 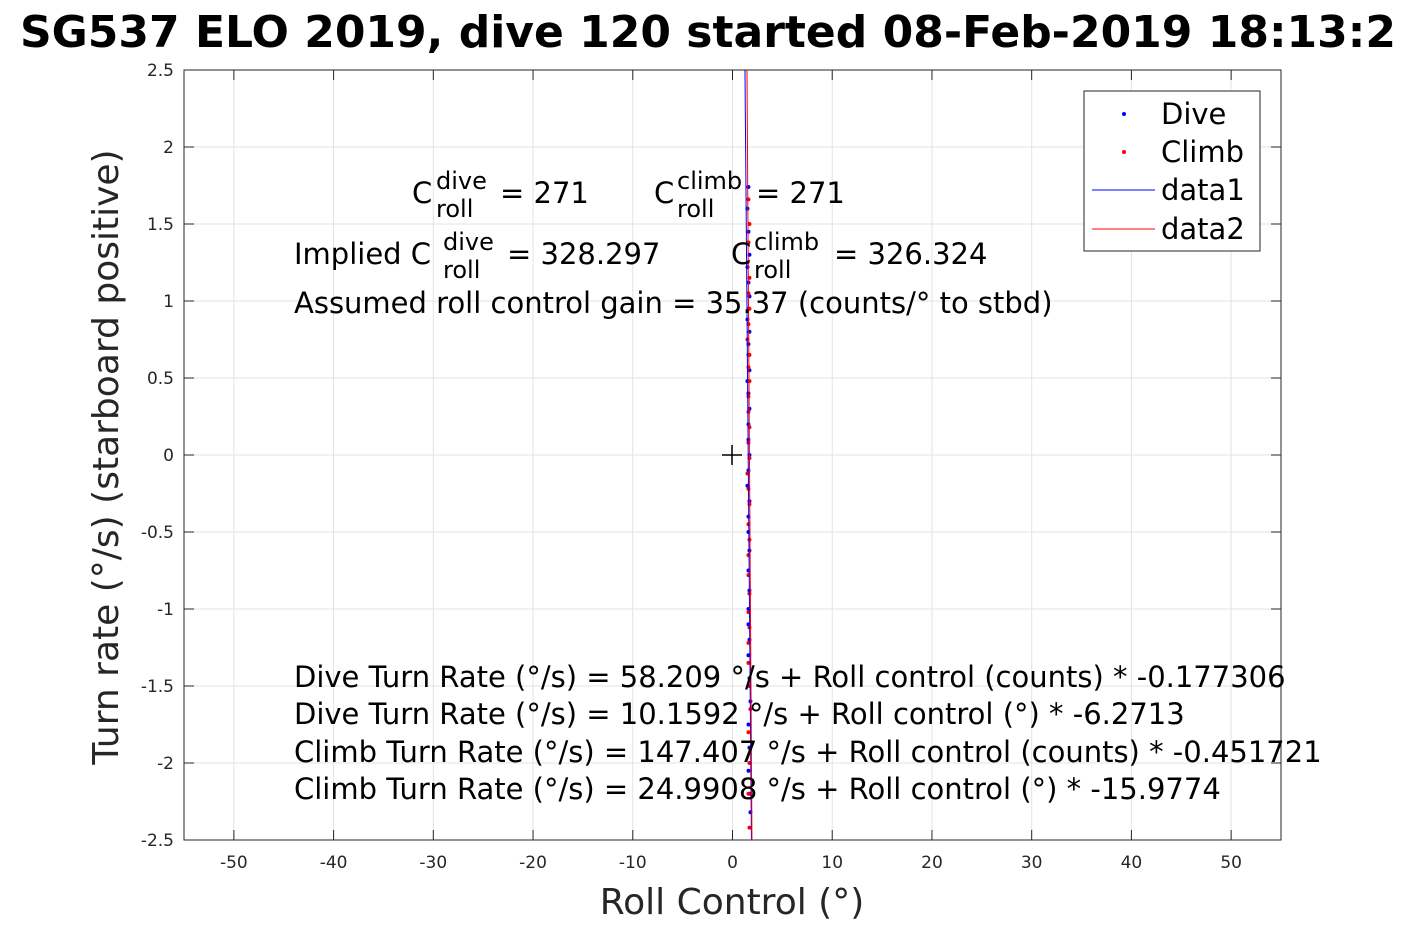 What do you see at coordinates (1132, 863) in the screenshot?
I see `x-tick-label: 40` at bounding box center [1132, 863].